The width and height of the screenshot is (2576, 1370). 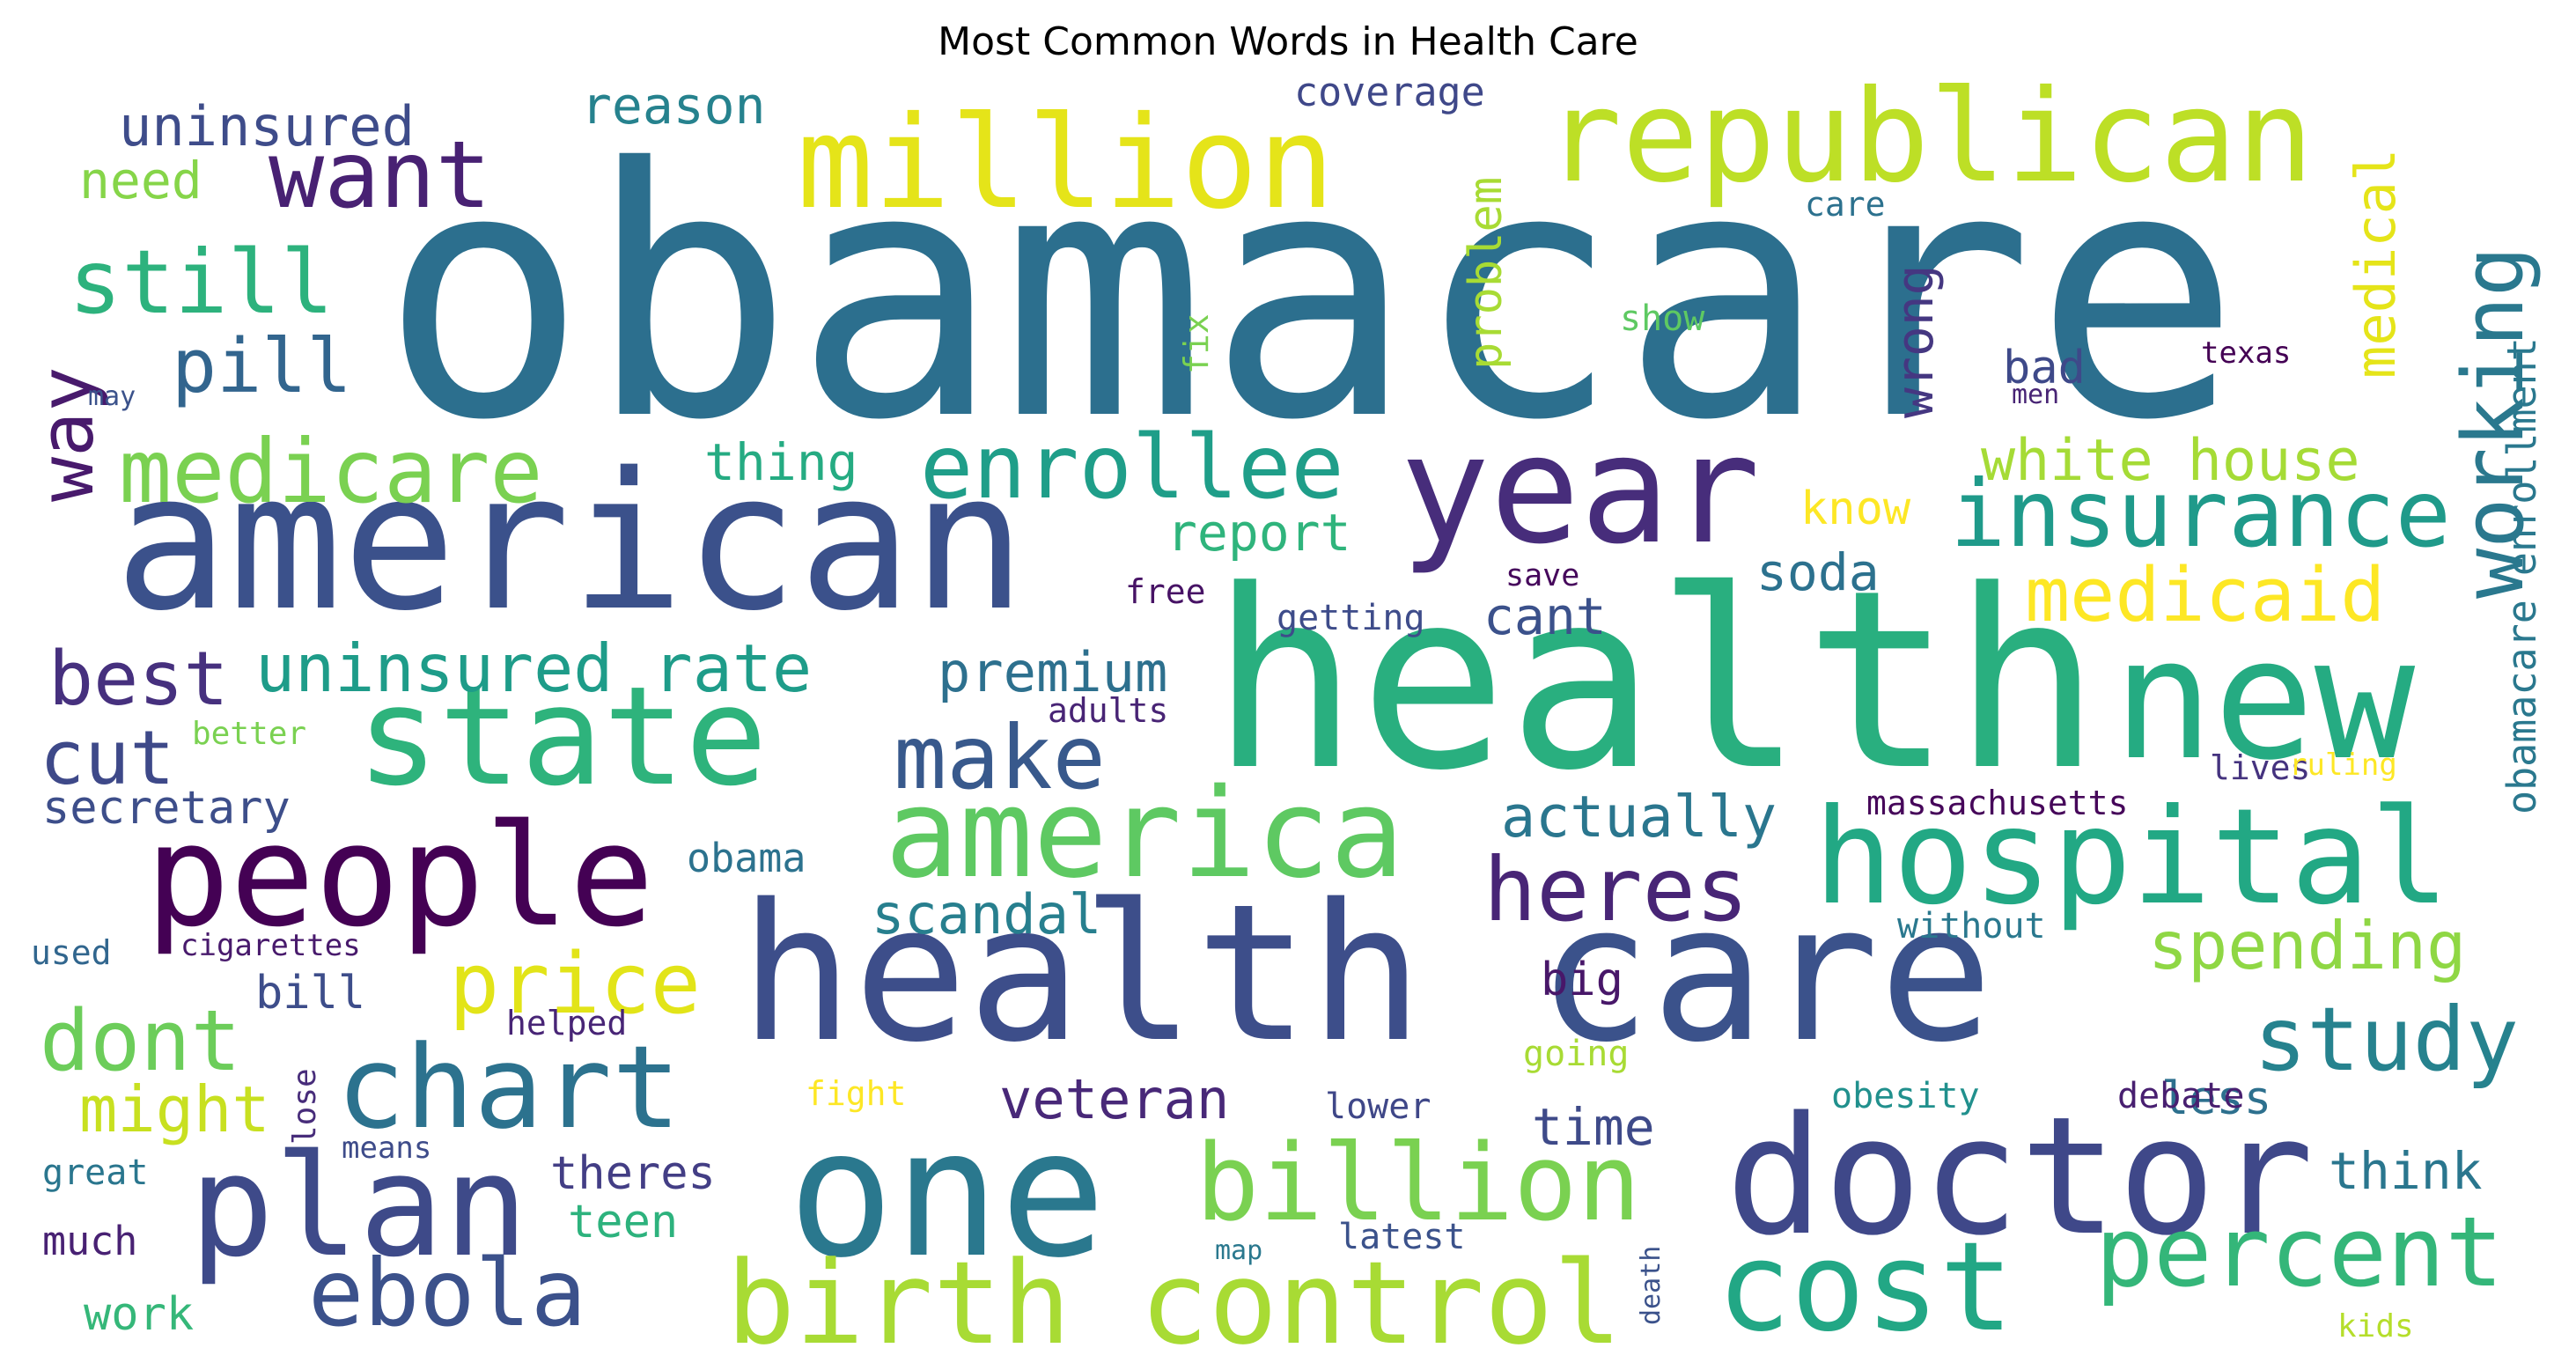 I want to click on word-care-small: care, so click(x=1846, y=204).